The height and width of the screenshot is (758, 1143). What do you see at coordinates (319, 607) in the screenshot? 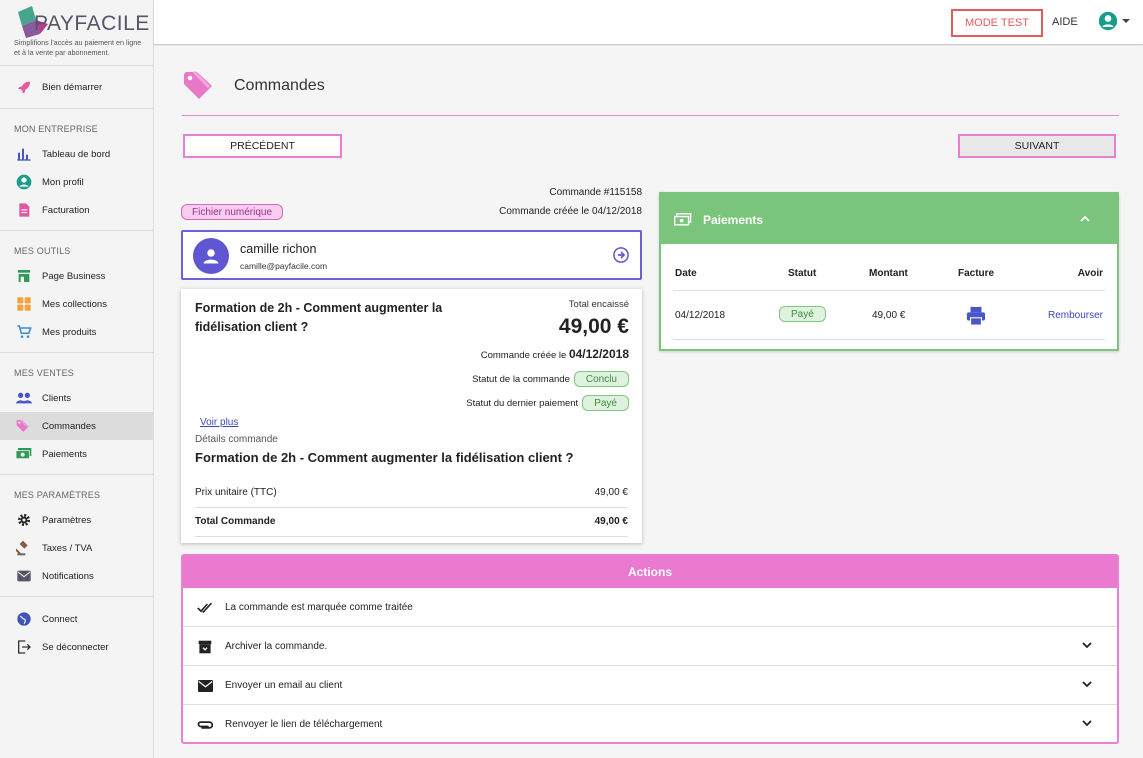
I see `action-label: La commande est marquée comme traitée` at bounding box center [319, 607].